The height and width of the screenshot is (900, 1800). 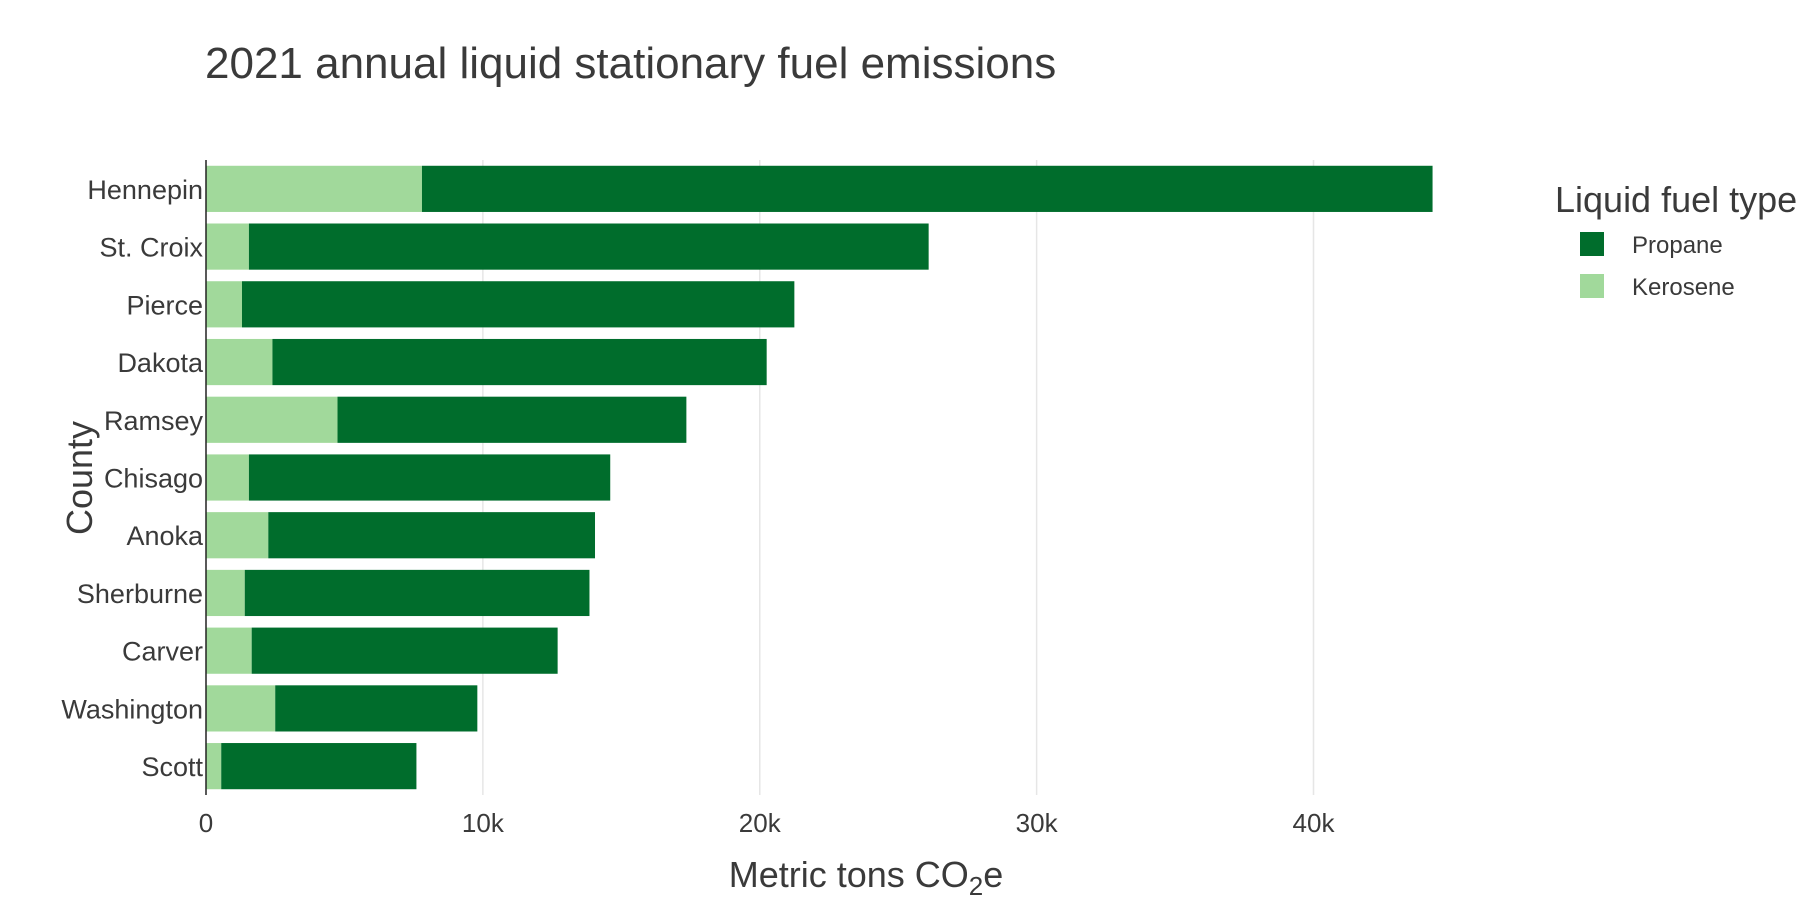 What do you see at coordinates (1592, 244) in the screenshot?
I see `legend-swatch-propane` at bounding box center [1592, 244].